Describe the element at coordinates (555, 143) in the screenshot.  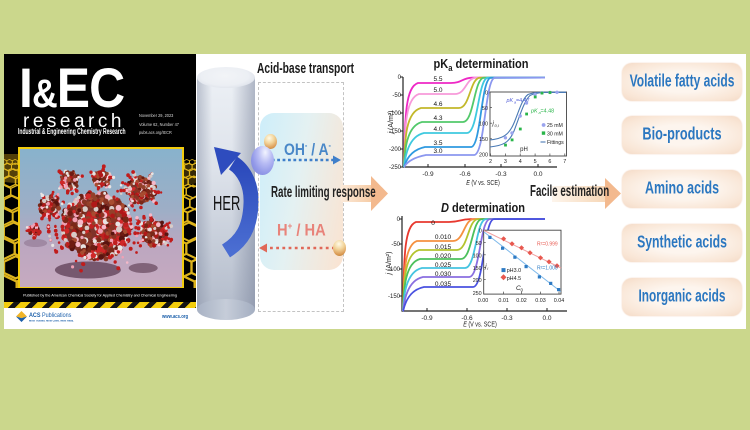
I see `svg-text: Fittings` at that location.